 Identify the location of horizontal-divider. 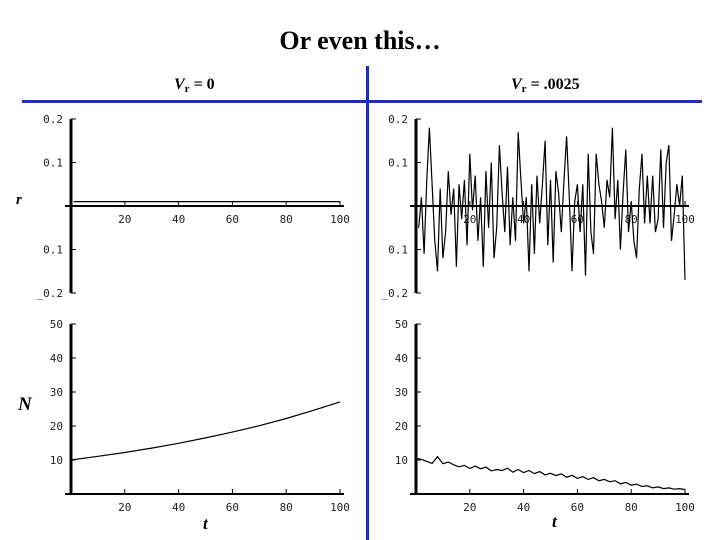
(362, 101).